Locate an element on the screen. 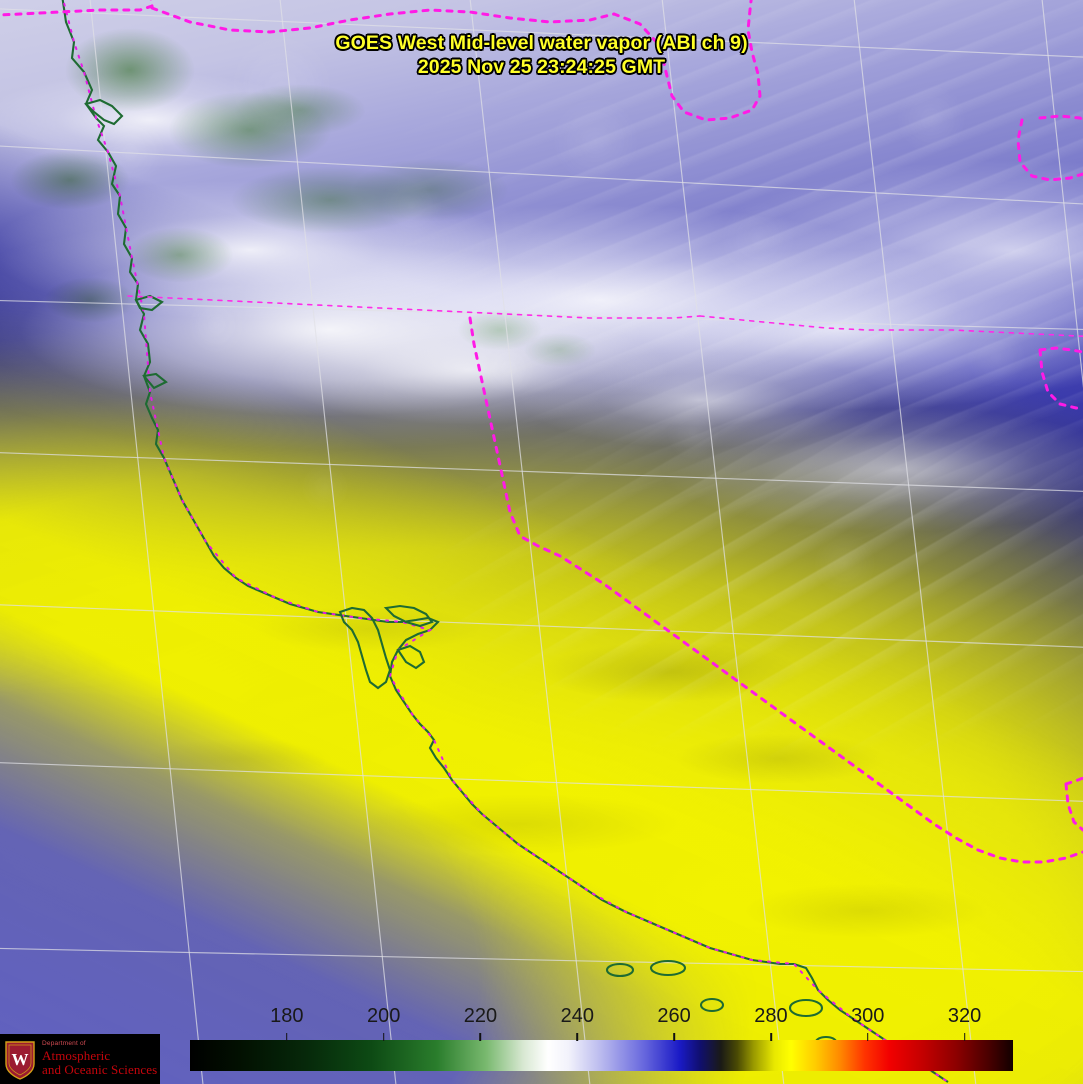  logo-department-label: Department of is located at coordinates (64, 1044).